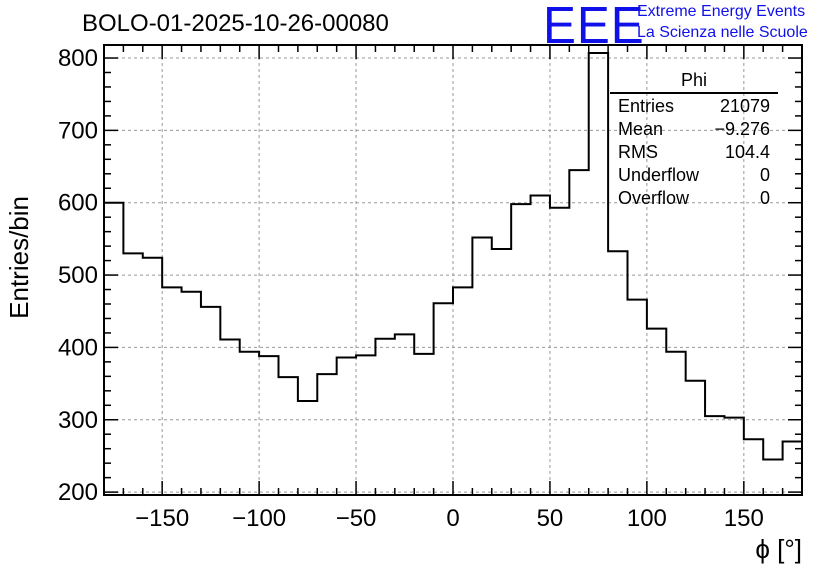 This screenshot has width=836, height=572. I want to click on stats-row-entries: Entries 21079, so click(694, 106).